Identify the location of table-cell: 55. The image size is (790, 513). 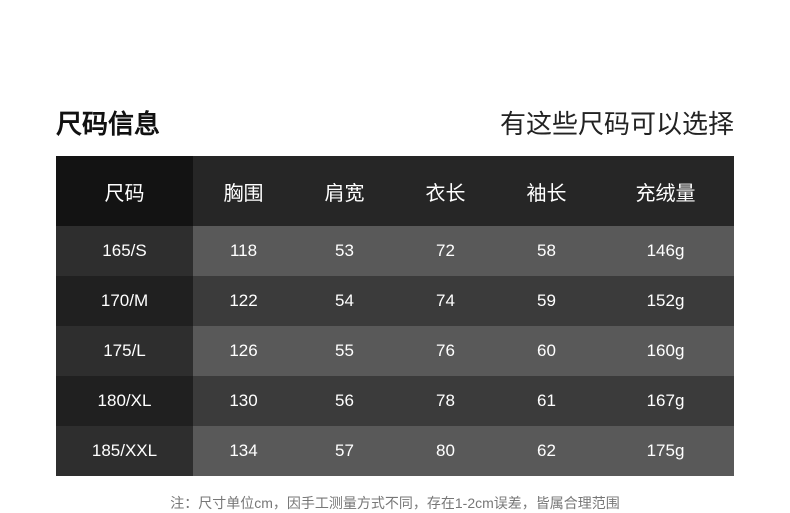
(344, 351).